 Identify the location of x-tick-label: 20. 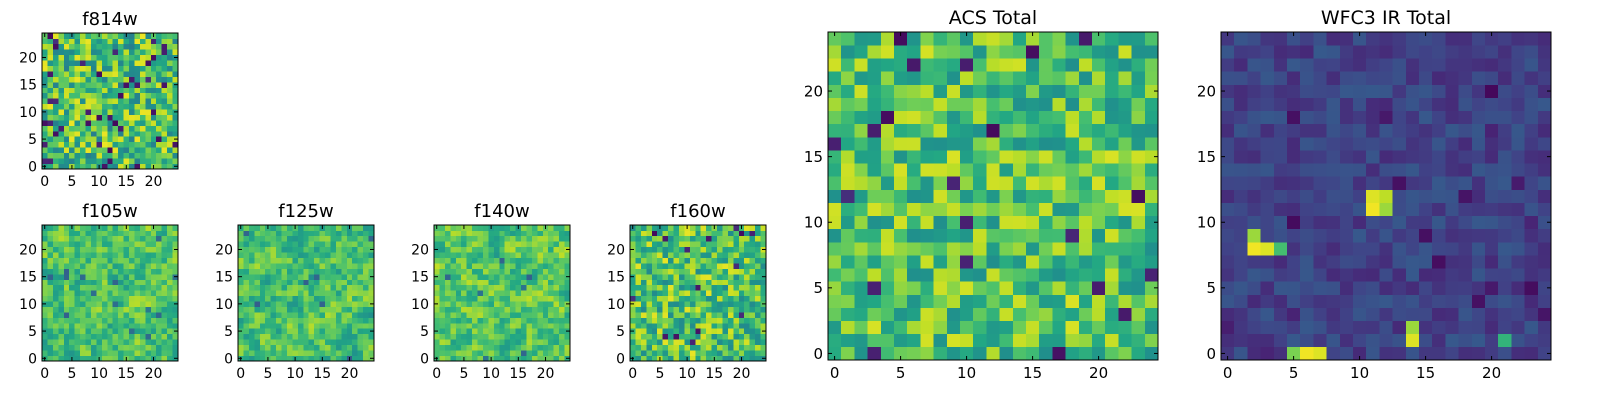
(1098, 373).